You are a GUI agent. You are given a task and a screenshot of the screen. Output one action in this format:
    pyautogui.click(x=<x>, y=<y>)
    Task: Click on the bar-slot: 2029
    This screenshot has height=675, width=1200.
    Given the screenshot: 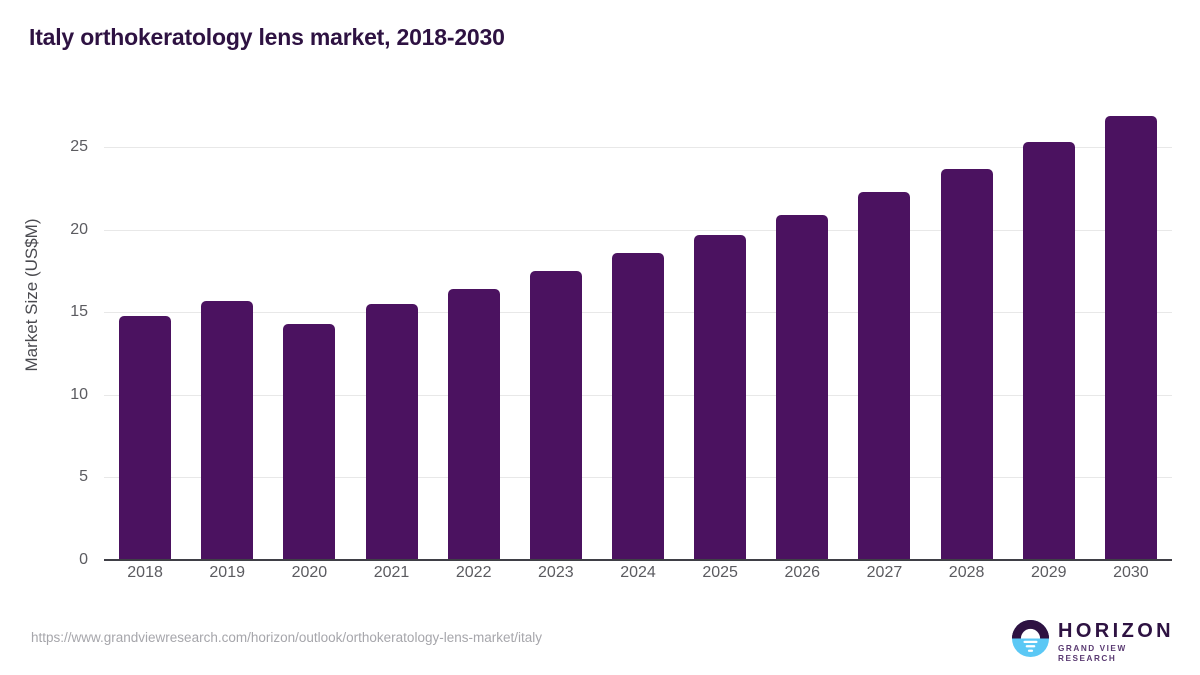 What is the action you would take?
    pyautogui.click(x=1049, y=361)
    